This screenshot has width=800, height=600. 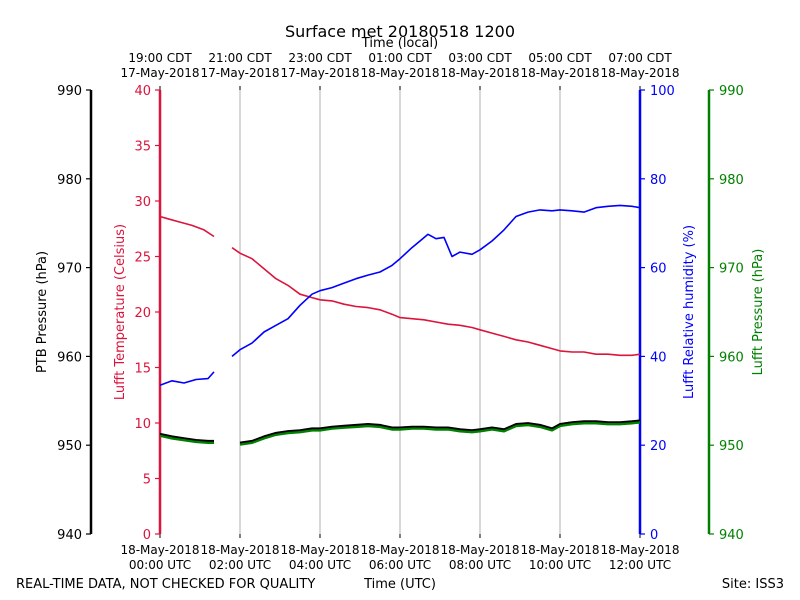 I want to click on local-tick-time: 03:00 CDT, so click(x=480, y=58).